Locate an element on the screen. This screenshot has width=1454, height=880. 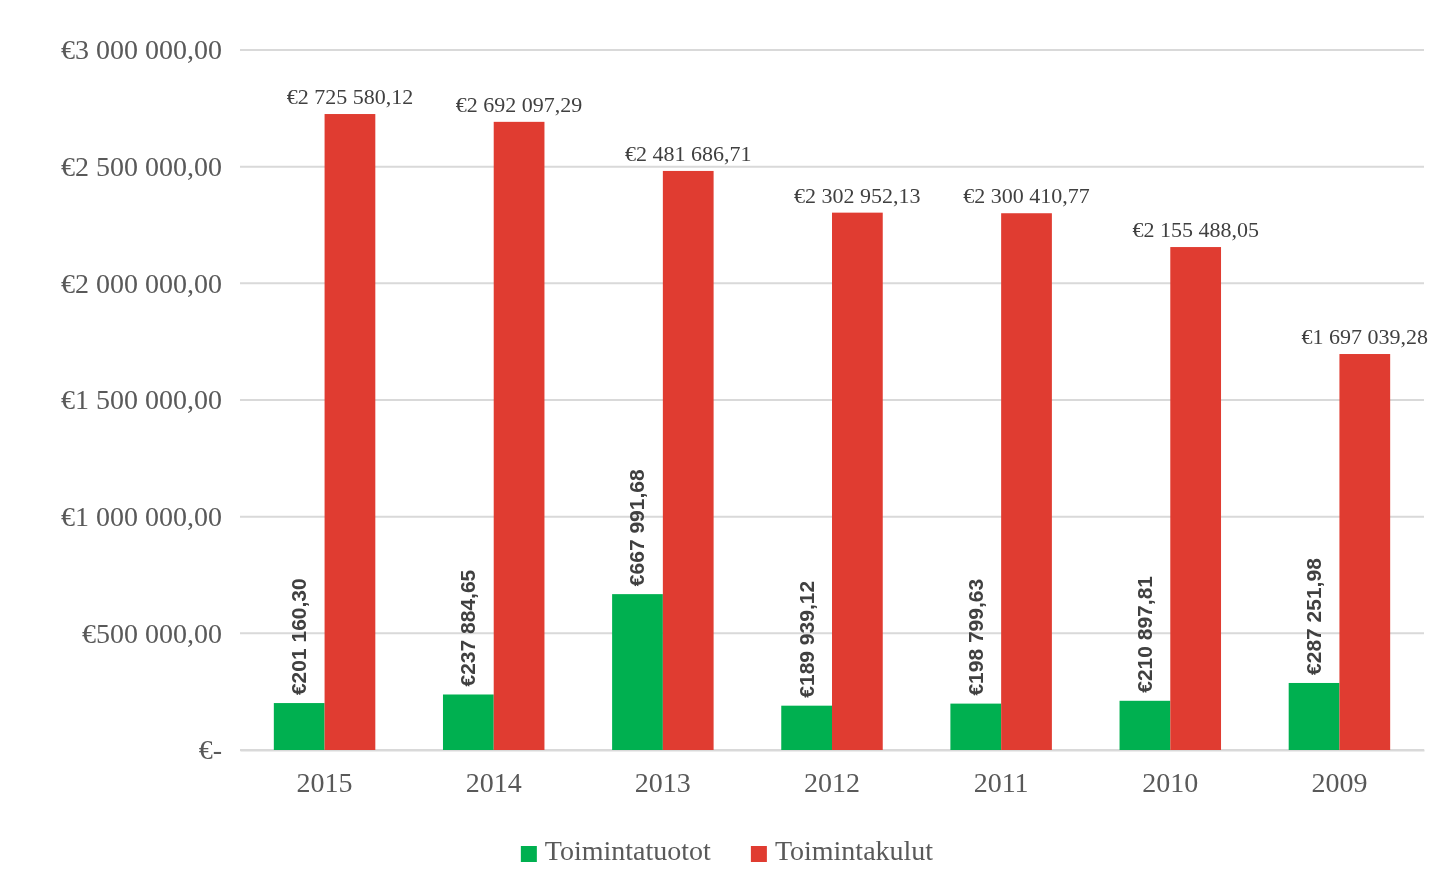
data-label: €287 251,98 is located at coordinates (1314, 616).